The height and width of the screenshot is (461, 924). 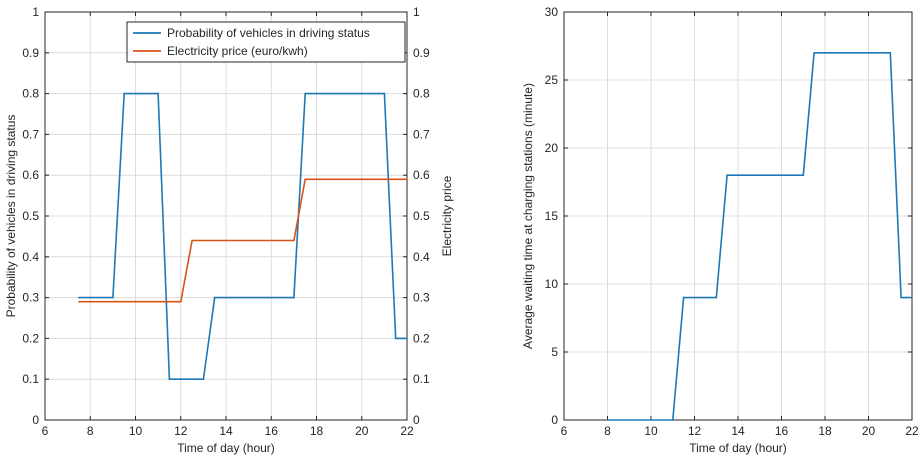 I want to click on y2-tick-label: 0.4, so click(x=421, y=257).